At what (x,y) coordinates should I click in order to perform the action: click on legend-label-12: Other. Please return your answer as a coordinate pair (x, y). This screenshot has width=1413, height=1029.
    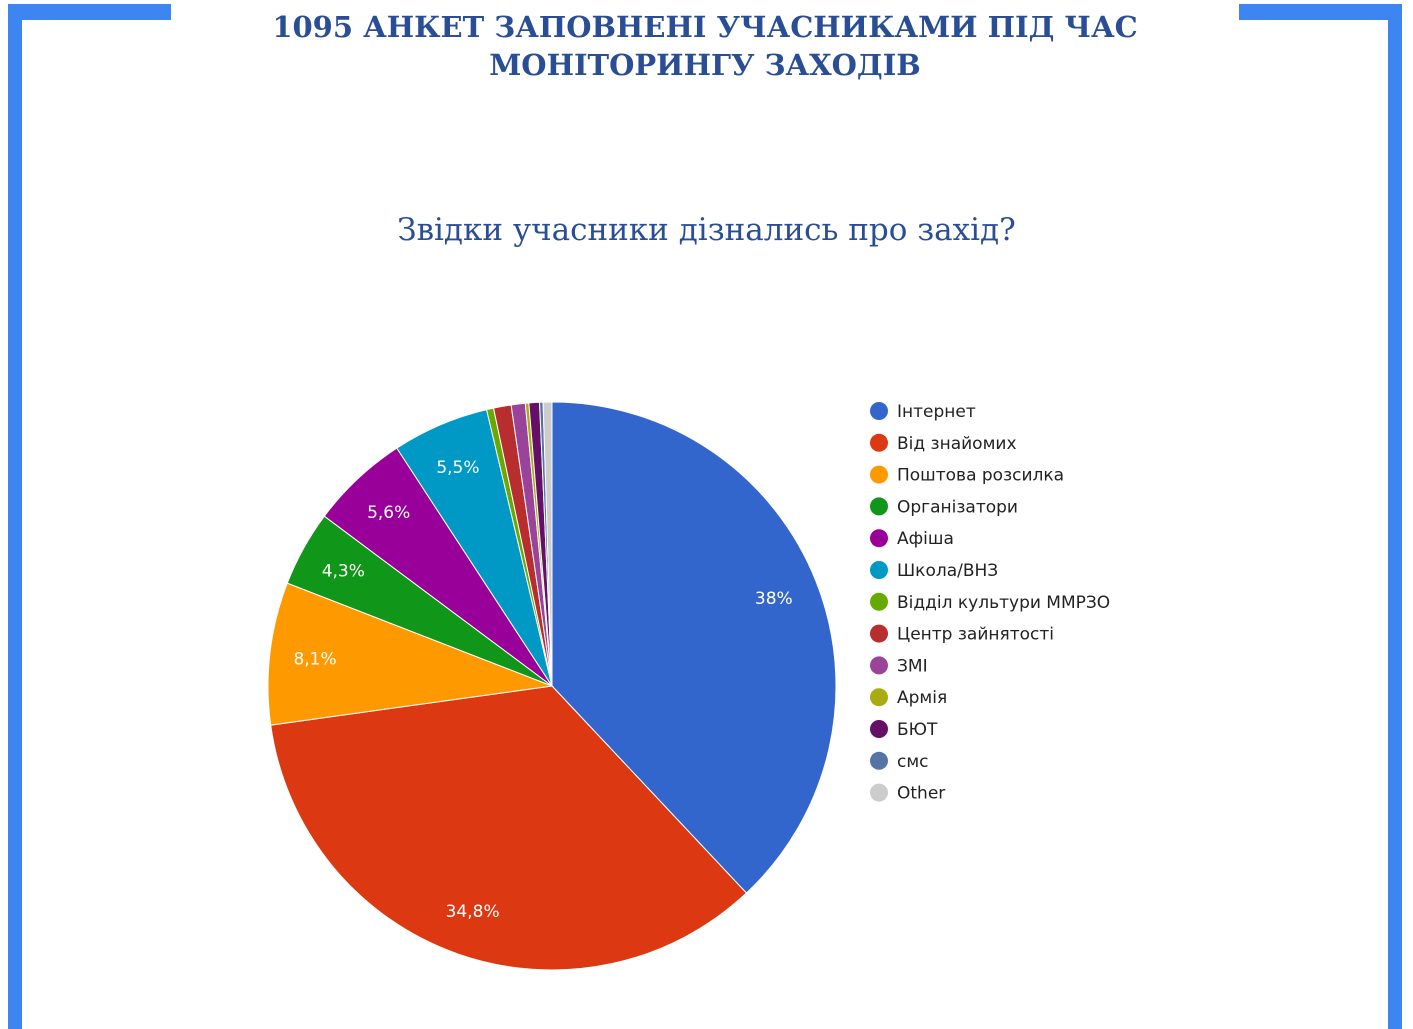
    Looking at the image, I should click on (921, 794).